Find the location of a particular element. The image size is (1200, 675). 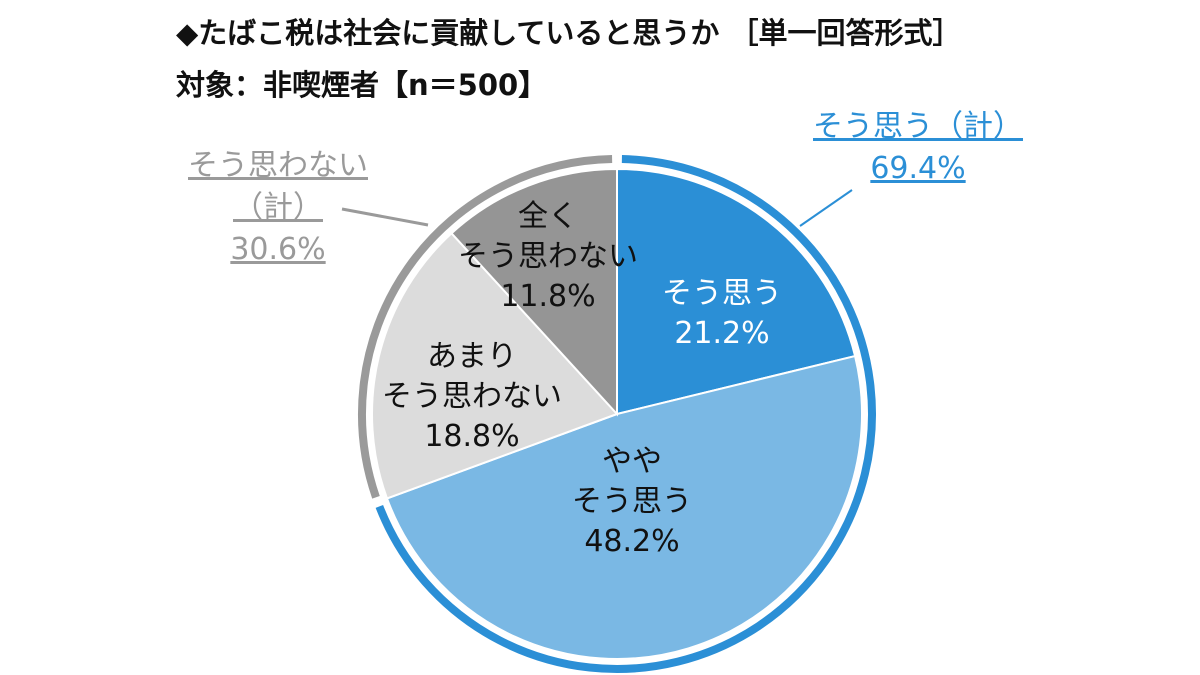

slice-disagree-label-line-2: 11.8% is located at coordinates (547, 296).